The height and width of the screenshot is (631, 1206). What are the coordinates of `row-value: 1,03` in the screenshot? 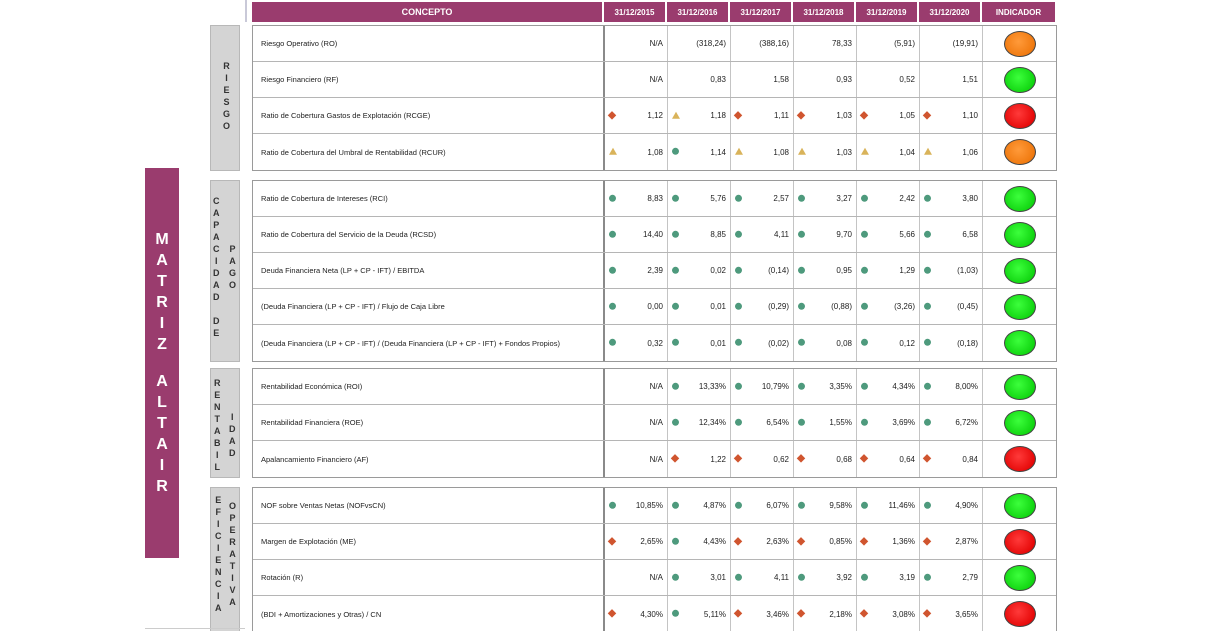 It's located at (844, 115).